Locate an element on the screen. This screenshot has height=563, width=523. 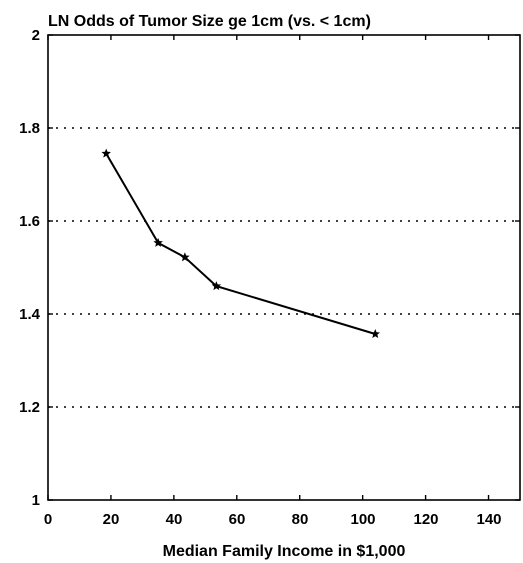
x-tick-label: 20 is located at coordinates (111, 519).